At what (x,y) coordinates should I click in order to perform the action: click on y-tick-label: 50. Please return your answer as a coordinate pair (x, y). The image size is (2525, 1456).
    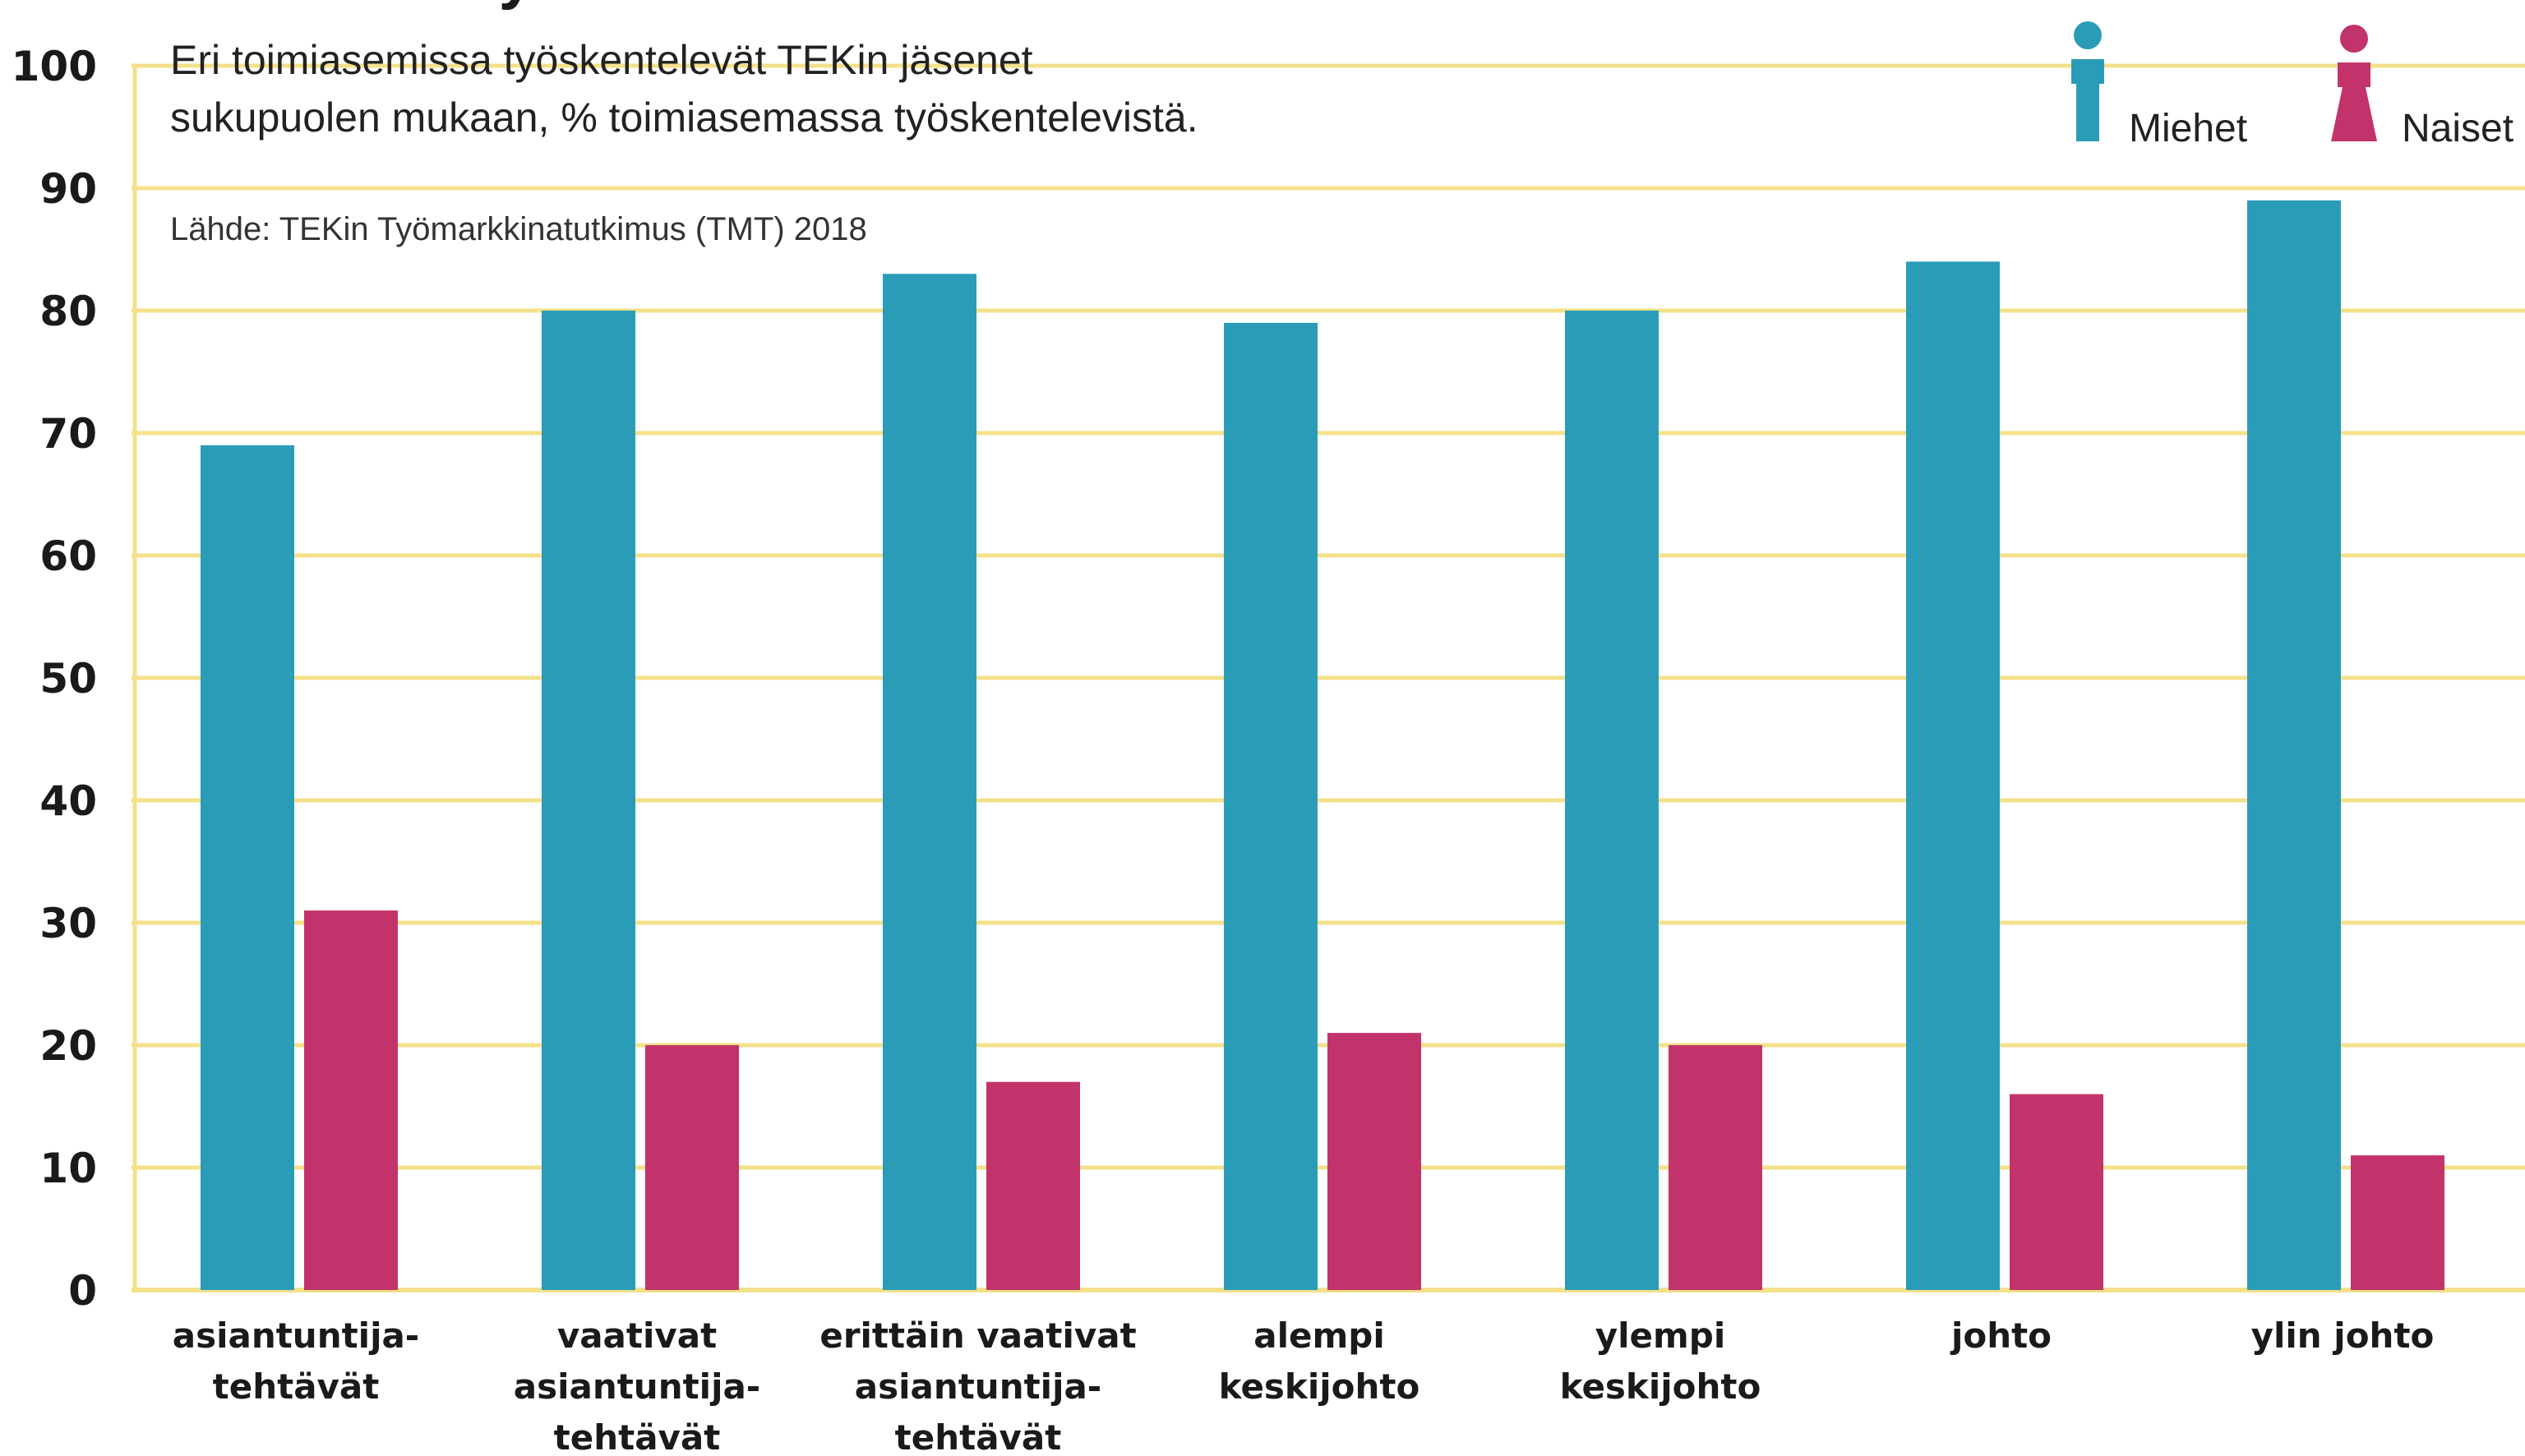
    Looking at the image, I should click on (68, 679).